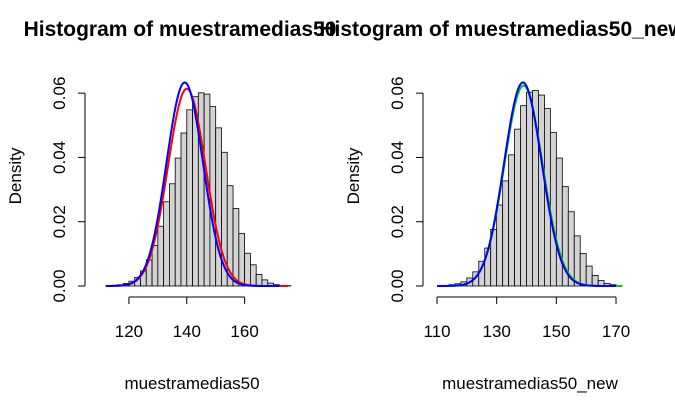  Describe the element at coordinates (180, 29) in the screenshot. I see `panel-1-title: Histogram of muestramedias50` at that location.